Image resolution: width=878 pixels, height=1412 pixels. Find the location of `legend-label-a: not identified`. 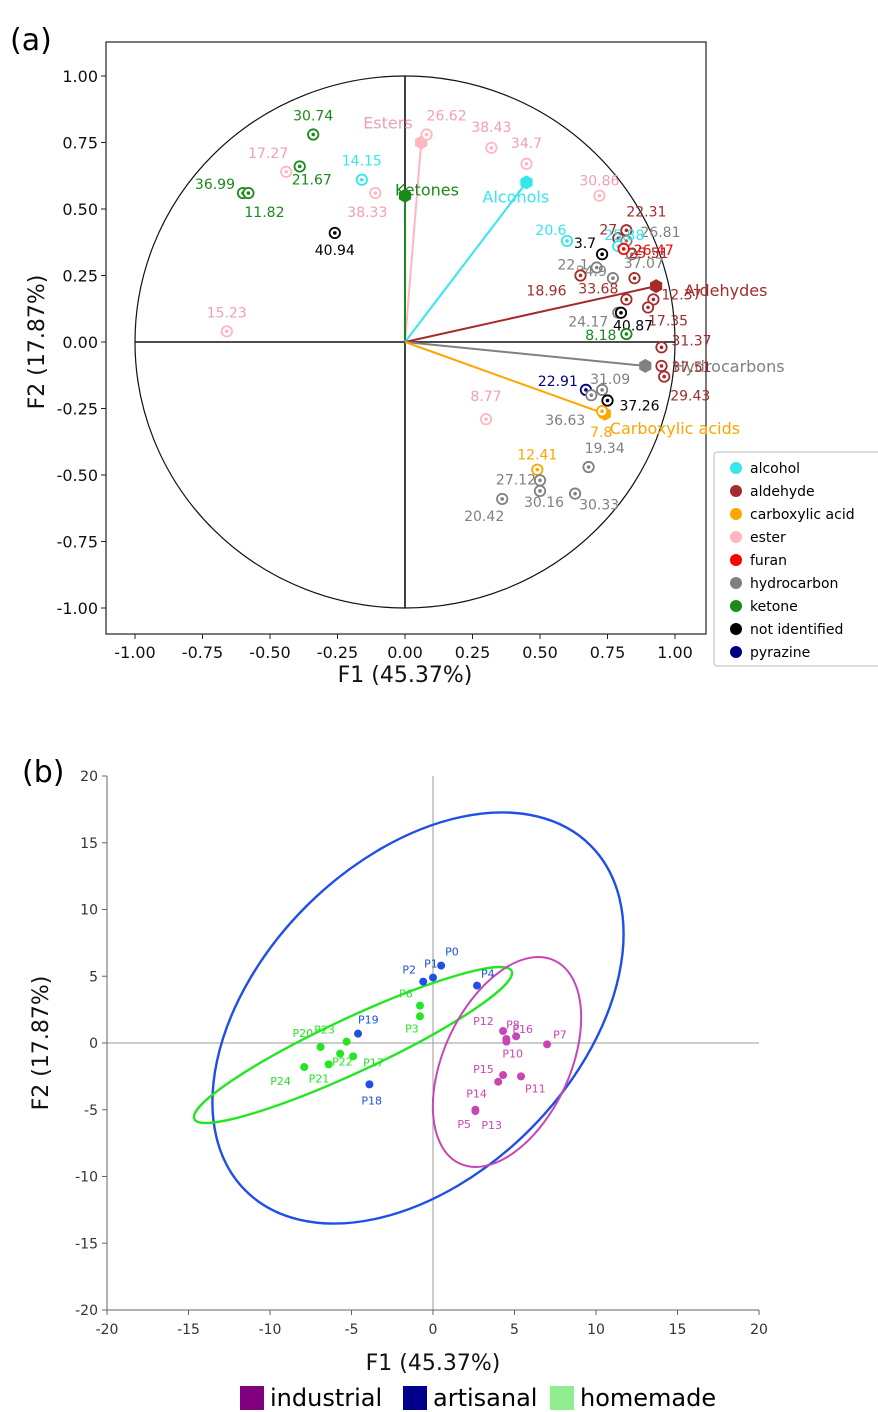

legend-label-a: not identified is located at coordinates (796, 630).